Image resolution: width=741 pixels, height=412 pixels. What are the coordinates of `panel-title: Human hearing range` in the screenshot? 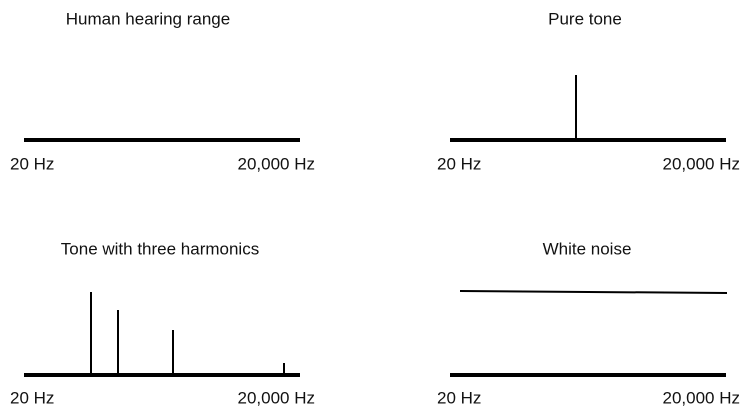 It's located at (148, 18).